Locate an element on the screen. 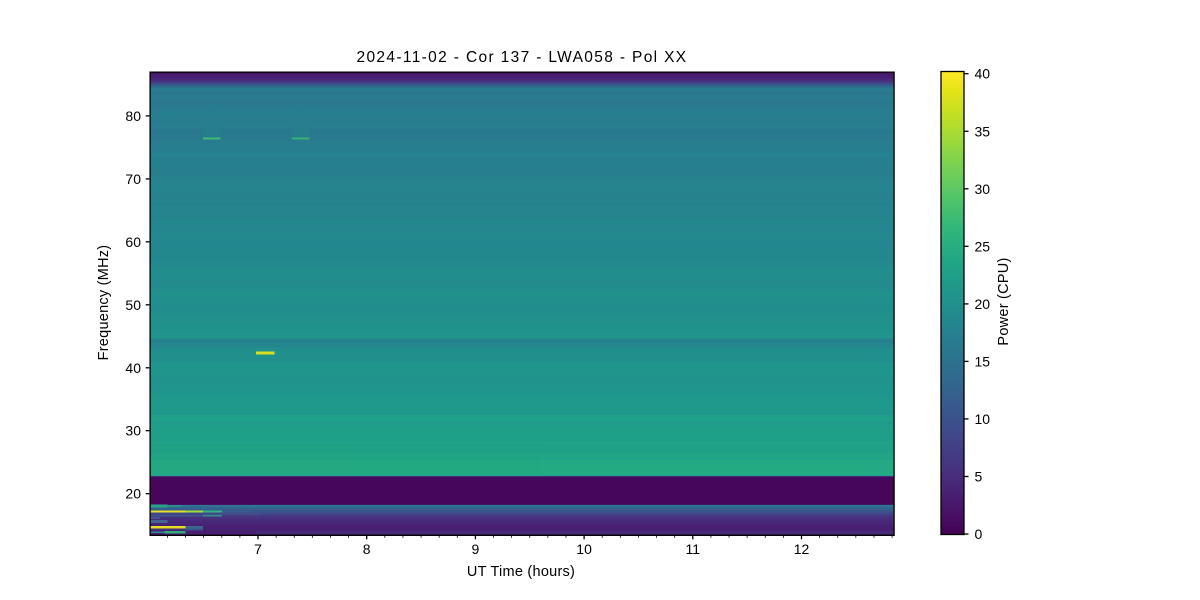 The height and width of the screenshot is (600, 1200). svg-text: 60 is located at coordinates (133, 242).